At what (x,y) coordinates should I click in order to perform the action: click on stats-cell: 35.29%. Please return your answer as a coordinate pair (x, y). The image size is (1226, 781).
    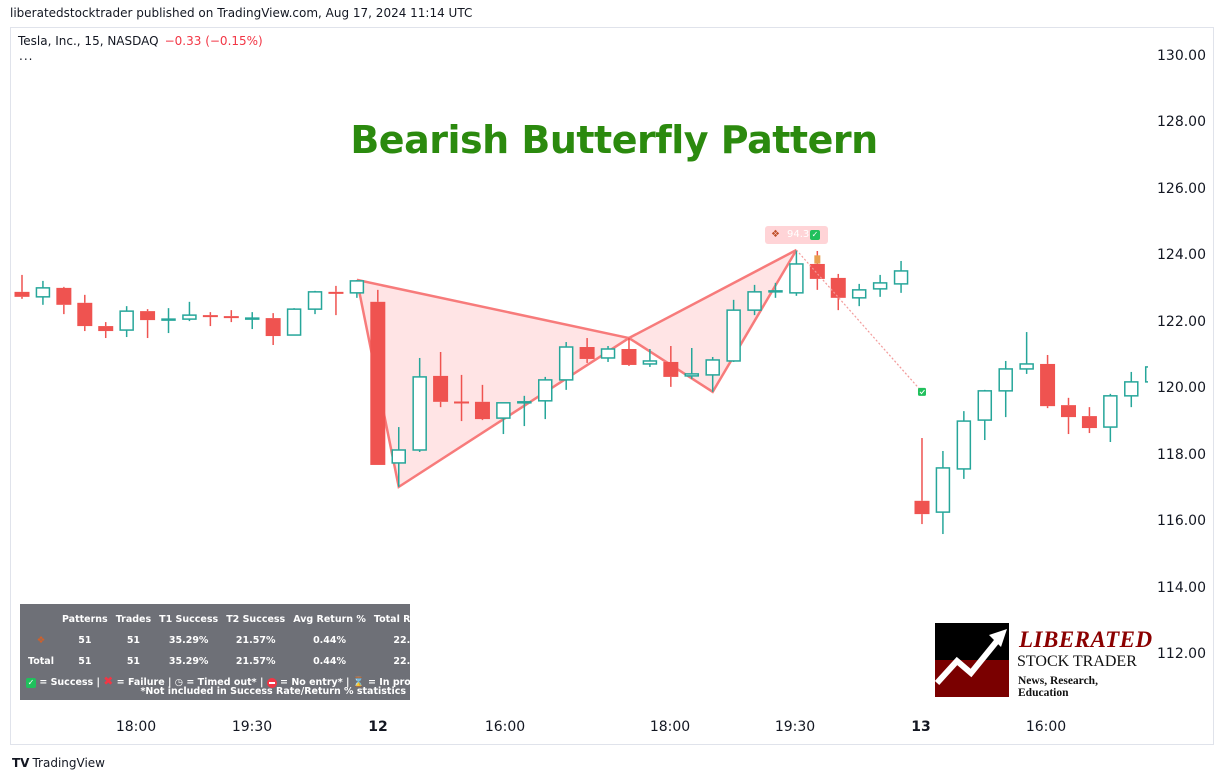
    Looking at the image, I should click on (188, 640).